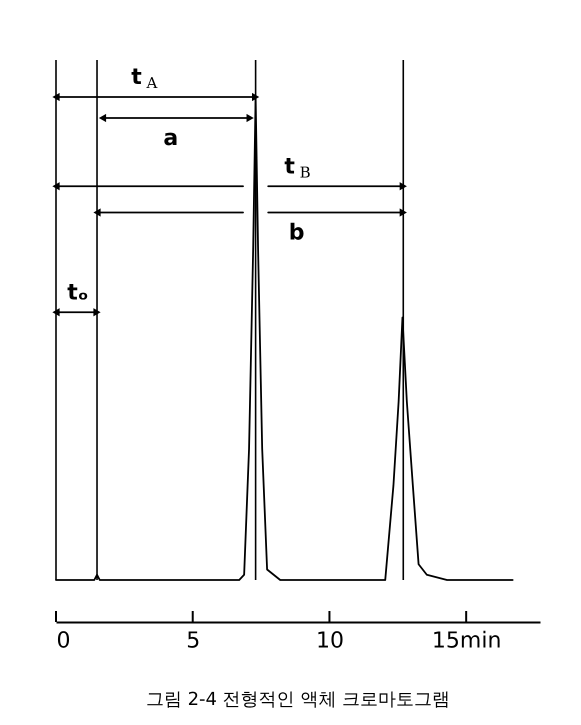 This screenshot has width=581, height=725. What do you see at coordinates (63, 641) in the screenshot?
I see `x-tick-label: 0` at bounding box center [63, 641].